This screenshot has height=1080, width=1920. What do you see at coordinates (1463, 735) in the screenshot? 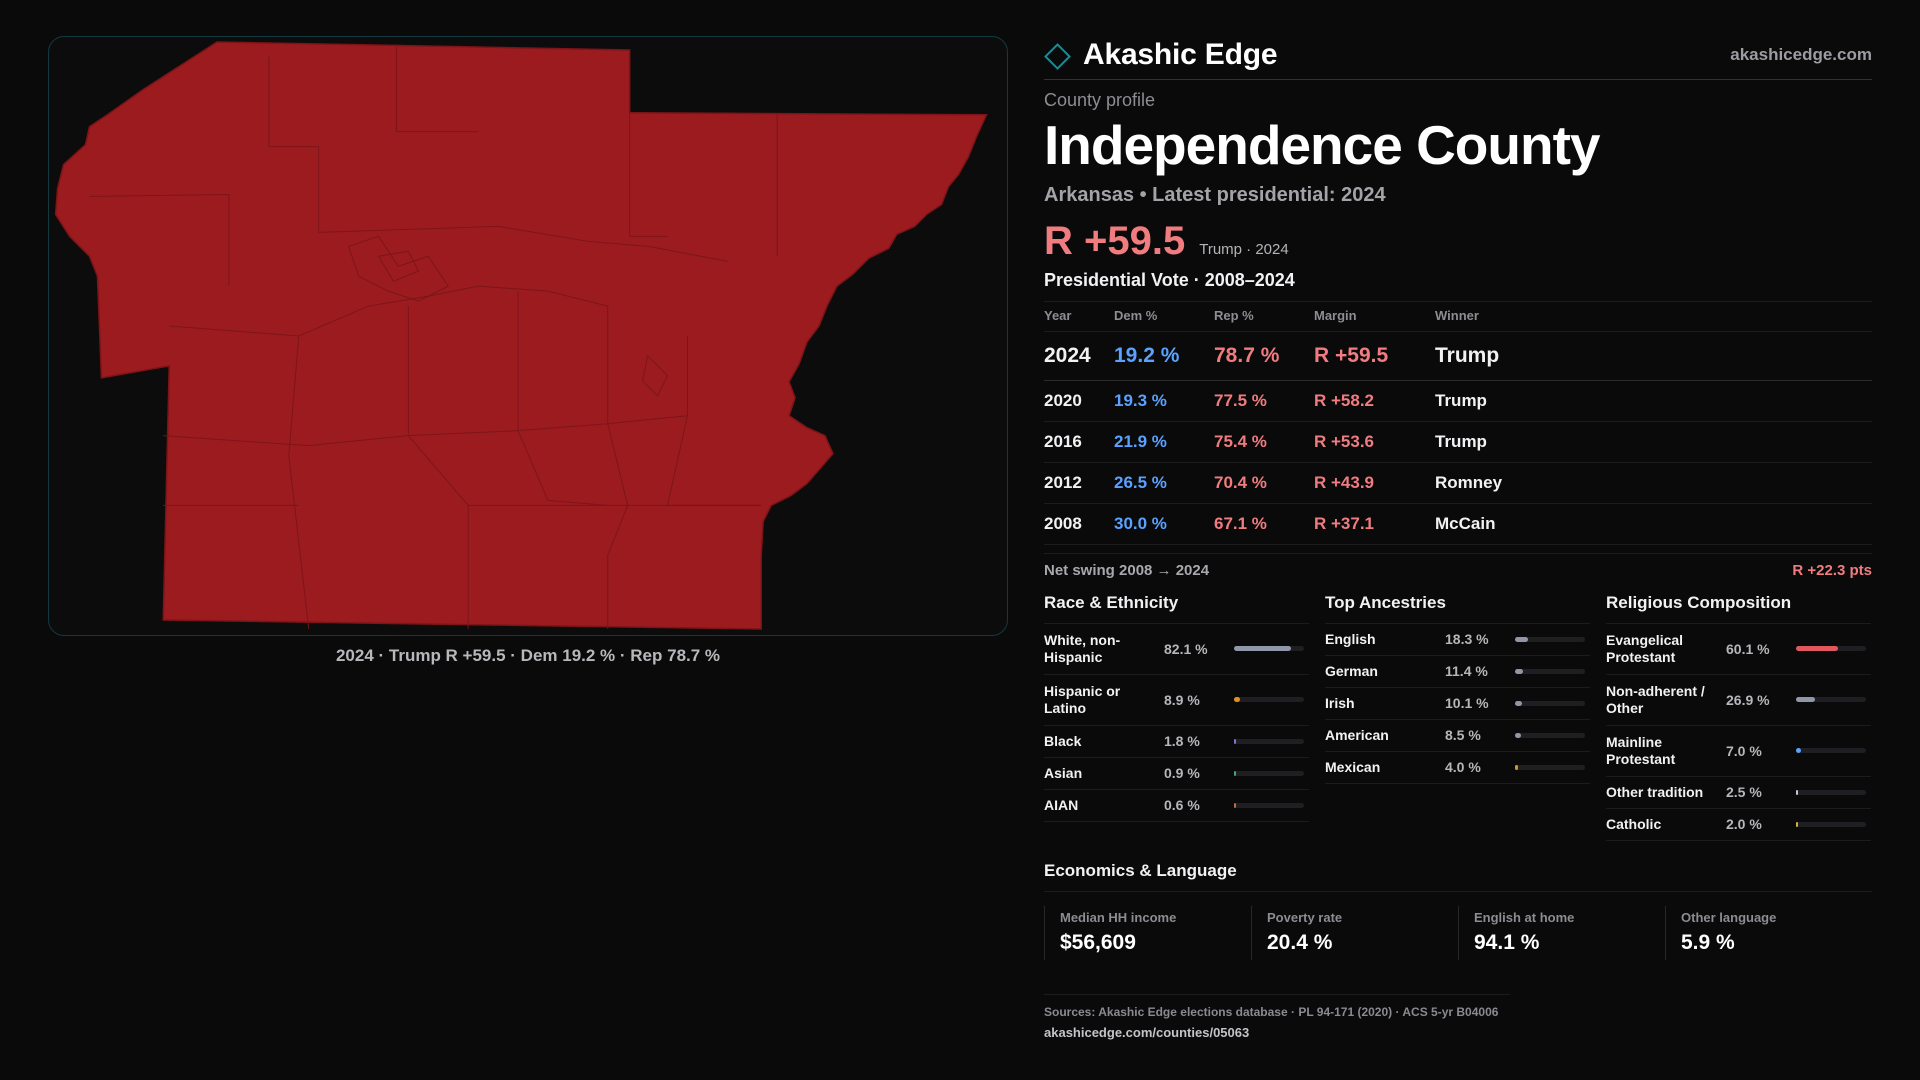
I see `item-value: 8.5 %` at bounding box center [1463, 735].